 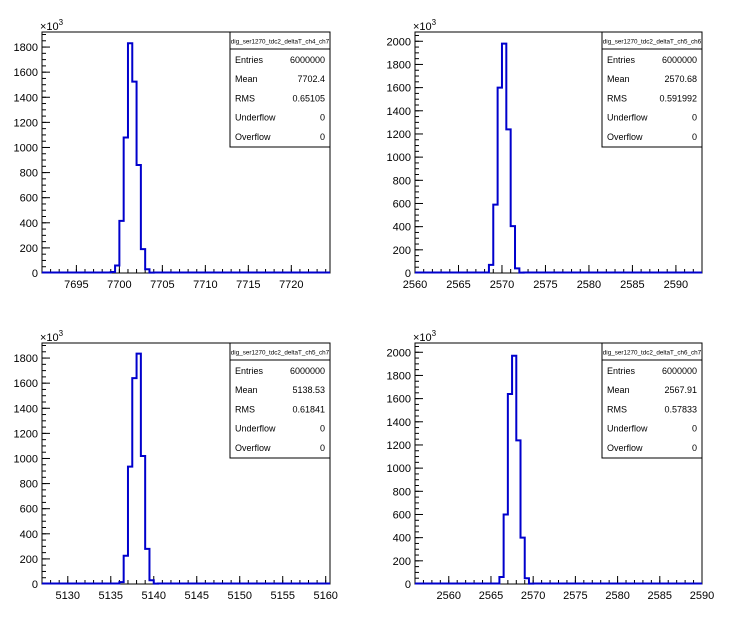 What do you see at coordinates (111, 596) in the screenshot?
I see `x-tick-label: 5135` at bounding box center [111, 596].